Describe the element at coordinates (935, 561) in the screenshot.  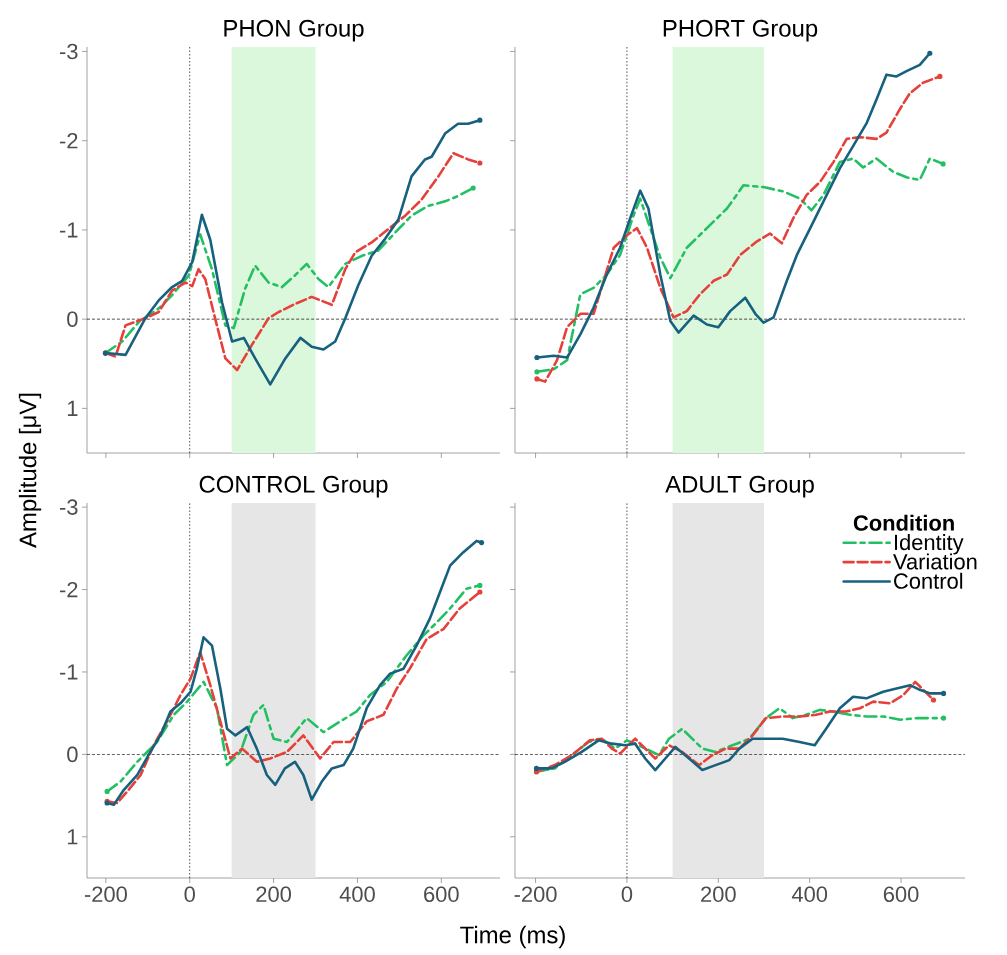
I see `legend-label: Variation` at that location.